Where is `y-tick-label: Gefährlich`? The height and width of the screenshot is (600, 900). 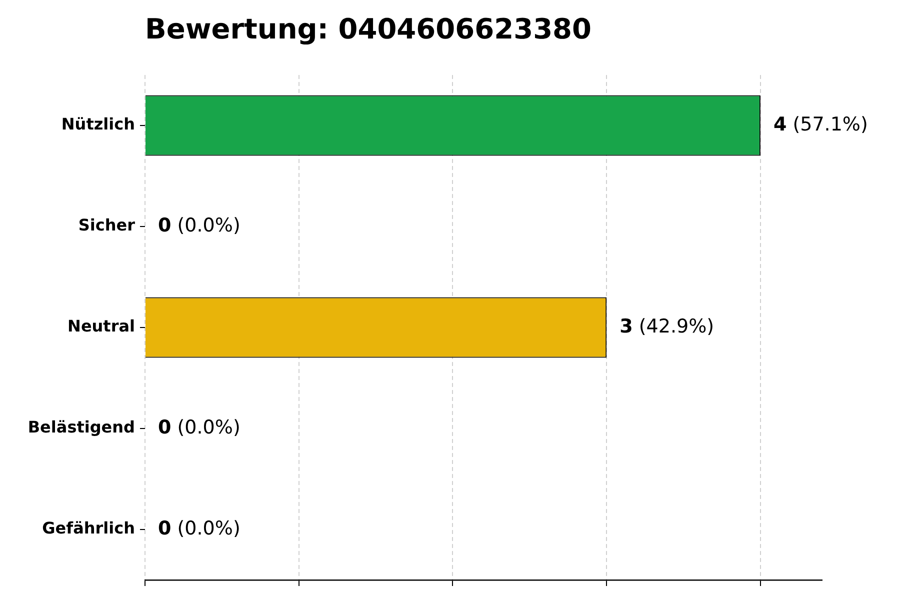 y-tick-label: Gefährlich is located at coordinates (88, 528).